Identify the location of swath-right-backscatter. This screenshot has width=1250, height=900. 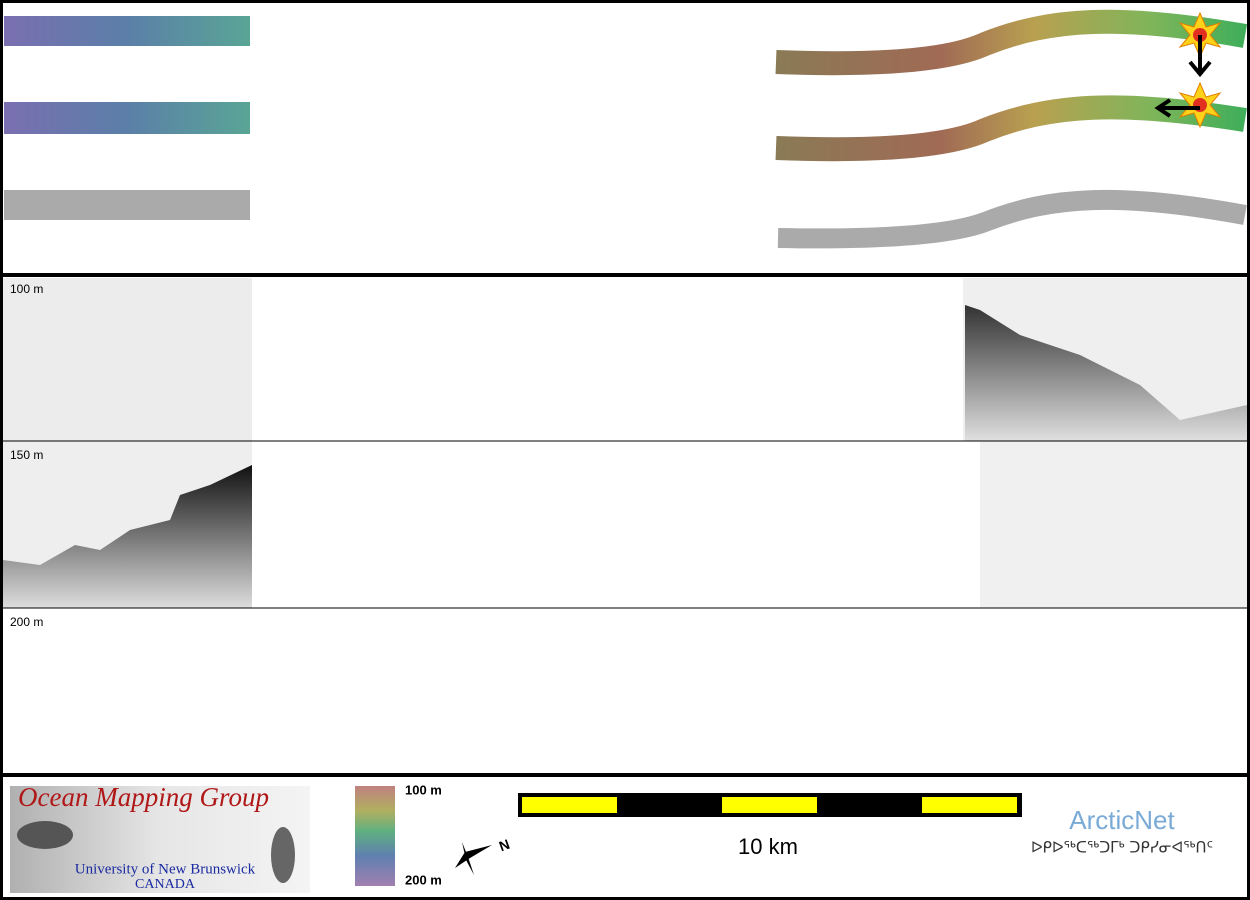
(1012, 219).